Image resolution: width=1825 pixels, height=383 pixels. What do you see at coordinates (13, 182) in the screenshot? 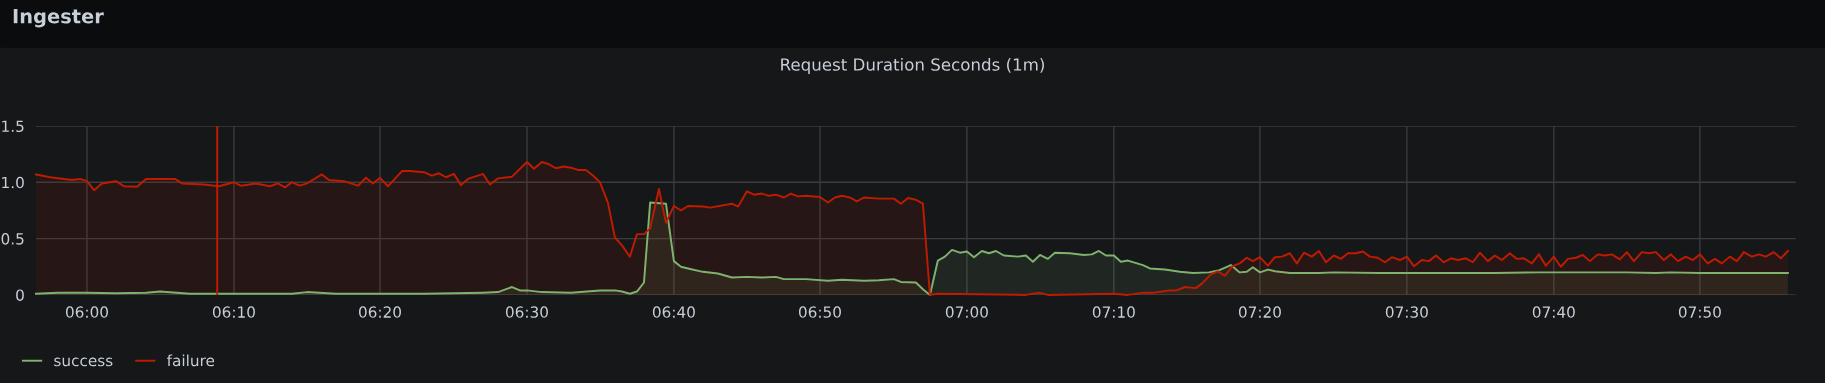
I see `y-tick-label: 1.0` at bounding box center [13, 182].